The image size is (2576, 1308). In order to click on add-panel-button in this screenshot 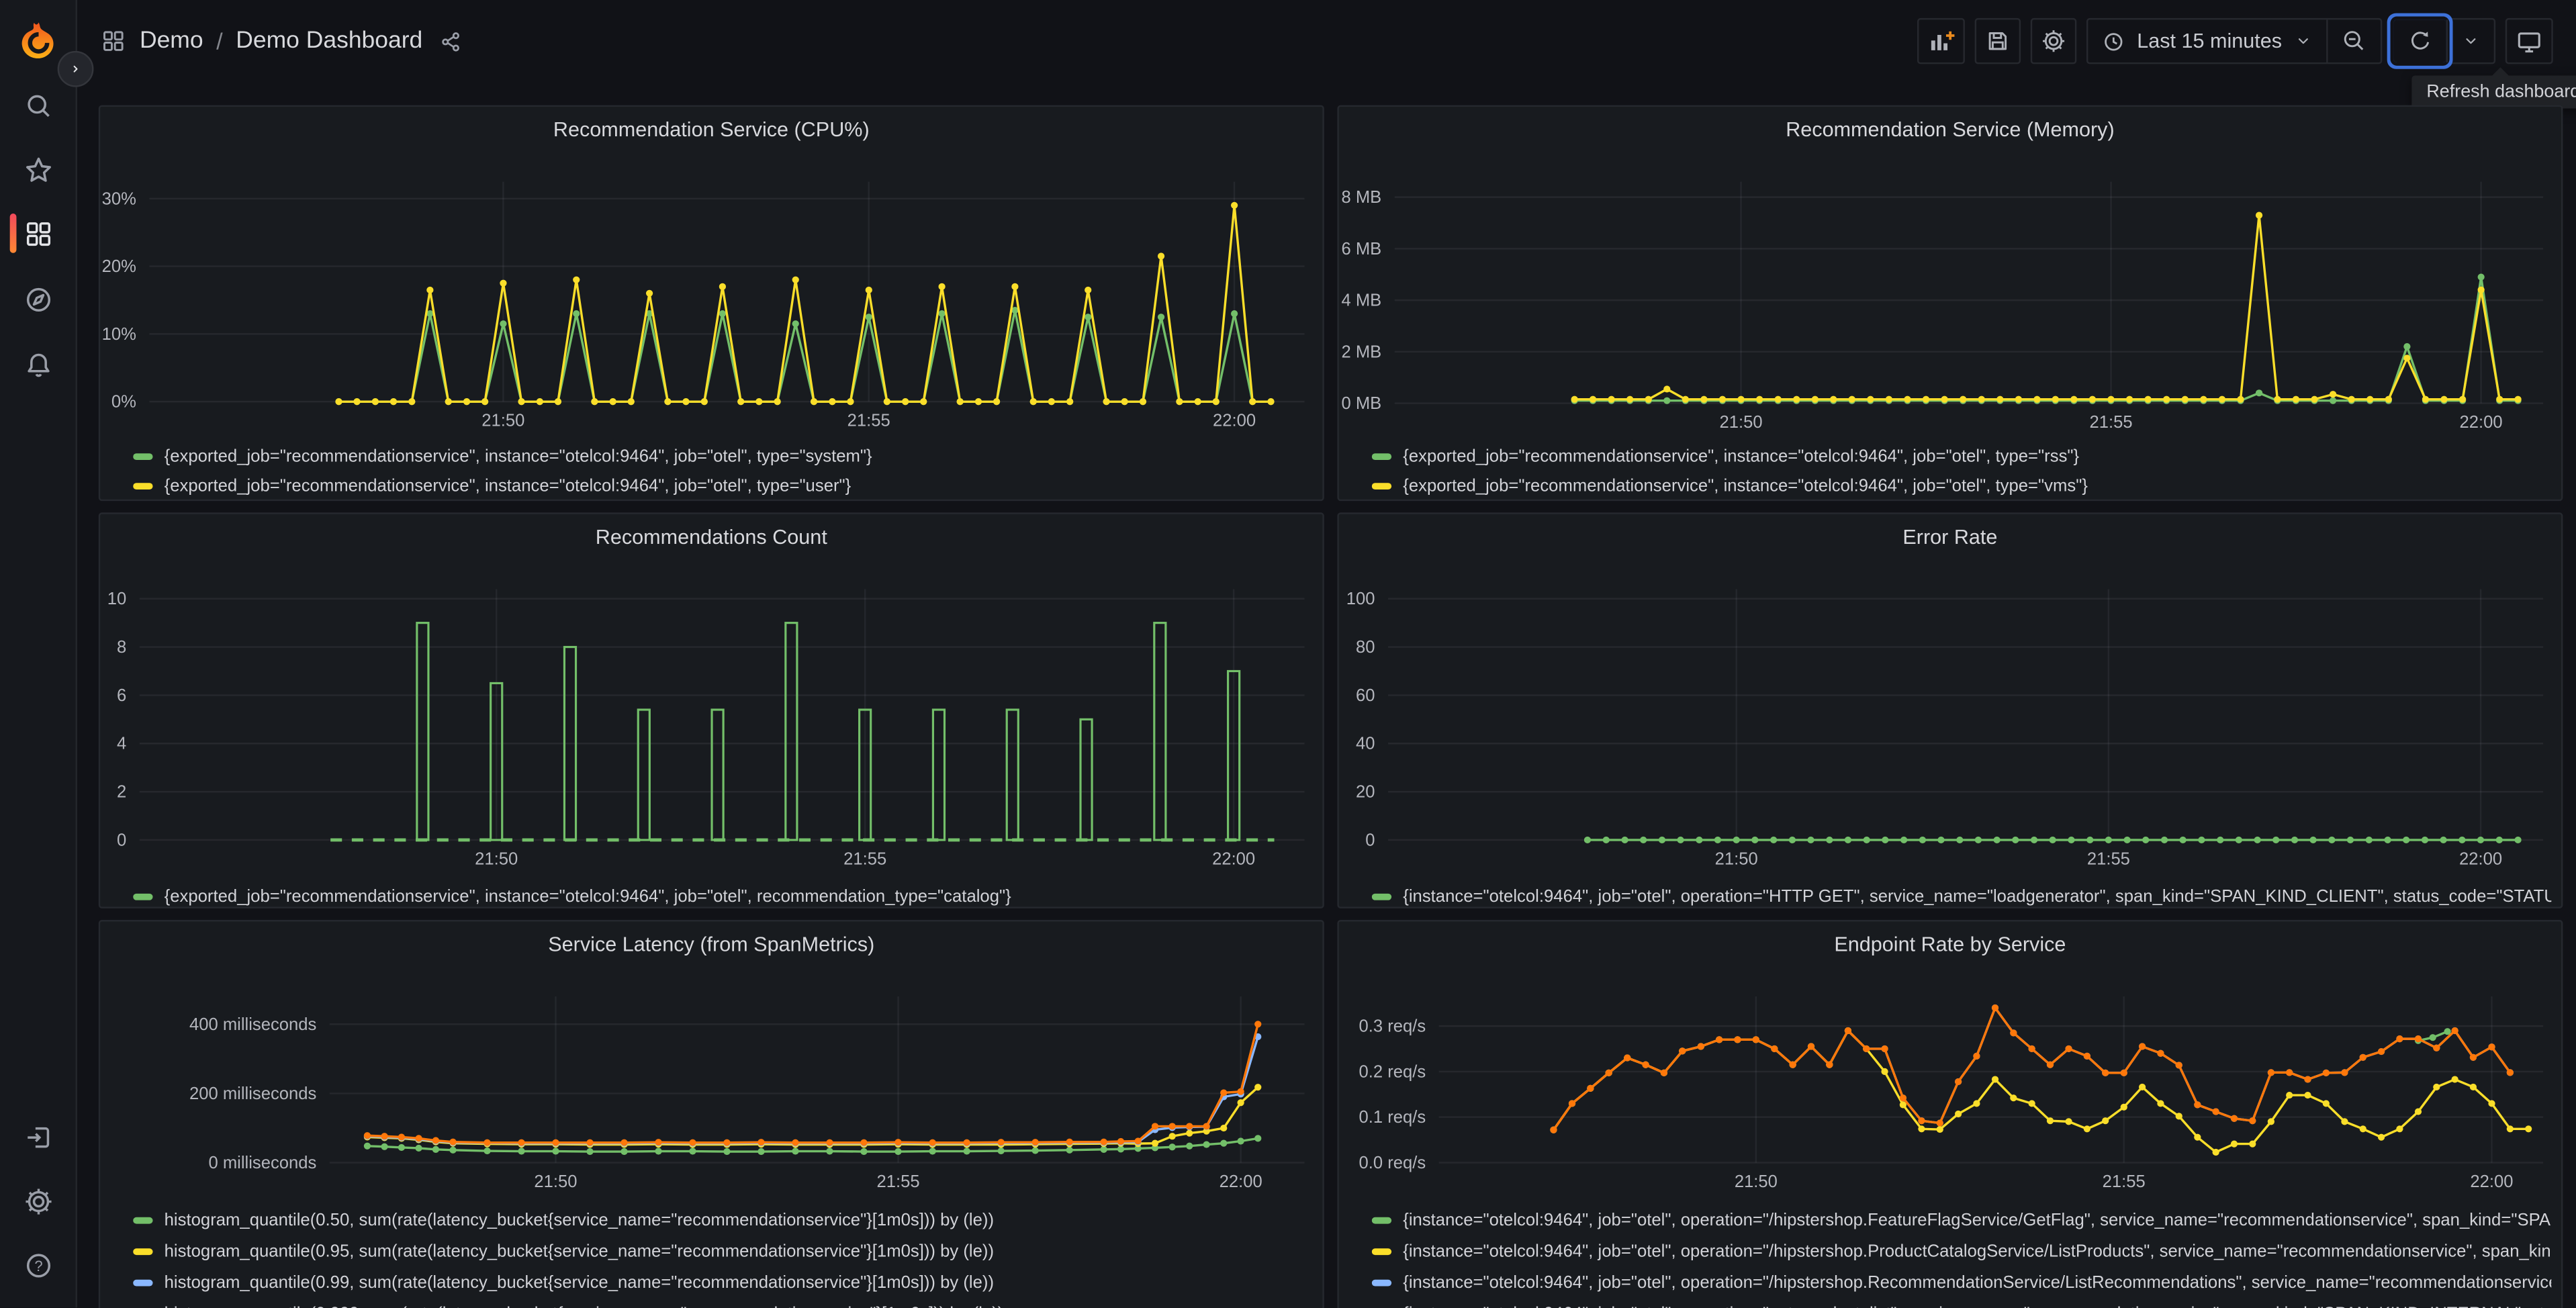, I will do `click(1941, 41)`.